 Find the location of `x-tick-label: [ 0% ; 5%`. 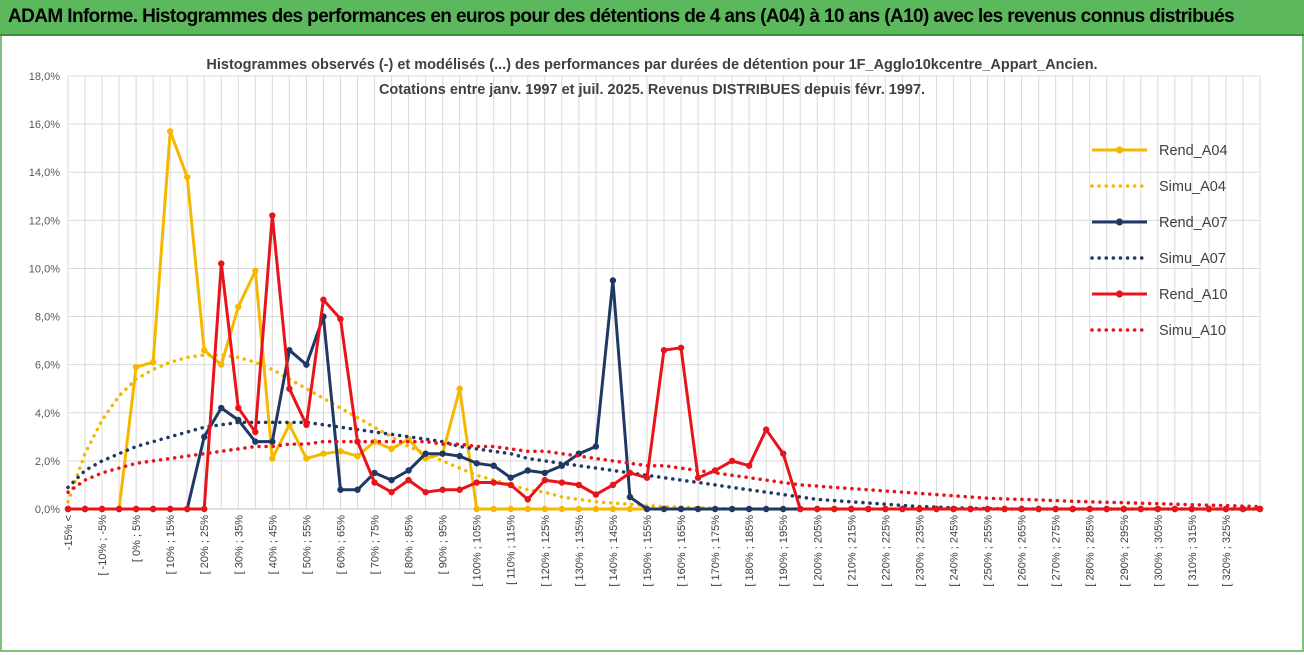

x-tick-label: [ 0% ; 5% is located at coordinates (137, 538).